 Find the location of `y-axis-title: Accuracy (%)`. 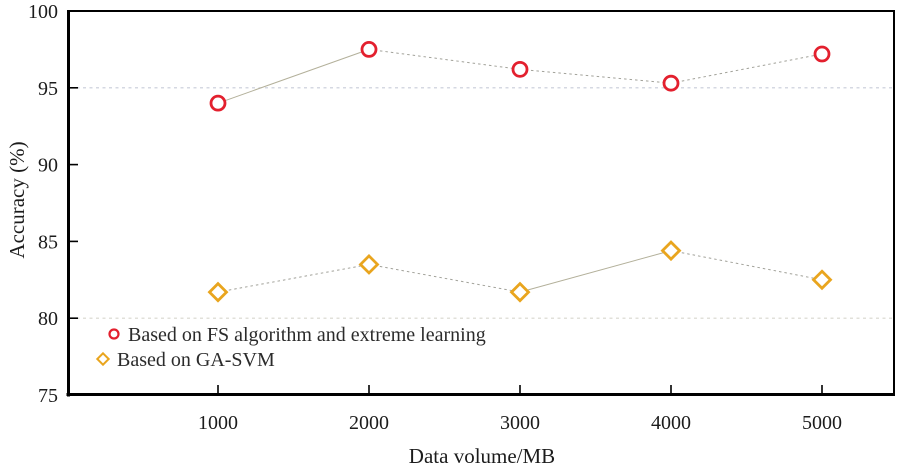

y-axis-title: Accuracy (%) is located at coordinates (17, 200).